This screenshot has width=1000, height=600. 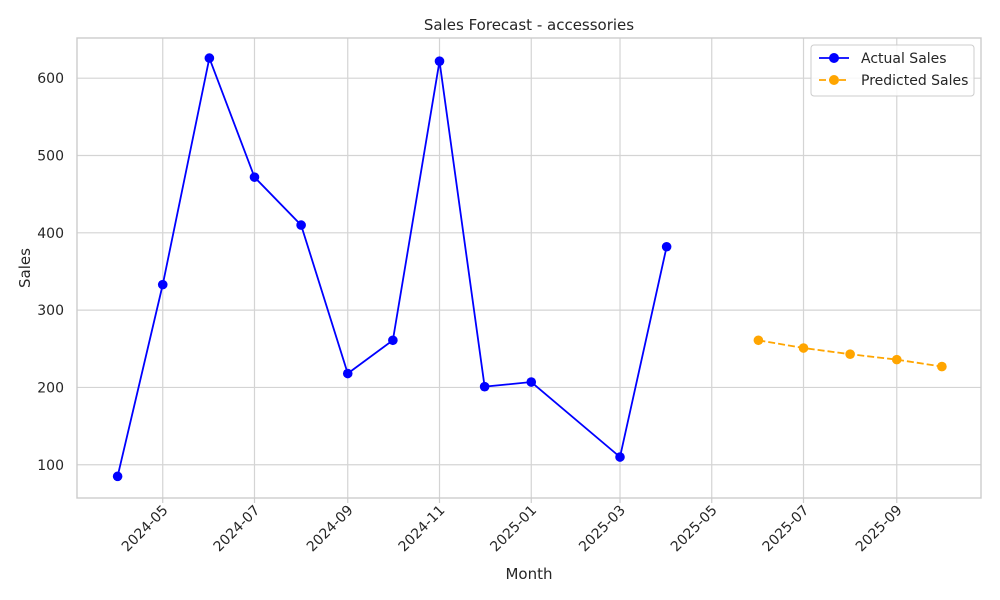 I want to click on x-tick-label: 2024-05, so click(x=145, y=529).